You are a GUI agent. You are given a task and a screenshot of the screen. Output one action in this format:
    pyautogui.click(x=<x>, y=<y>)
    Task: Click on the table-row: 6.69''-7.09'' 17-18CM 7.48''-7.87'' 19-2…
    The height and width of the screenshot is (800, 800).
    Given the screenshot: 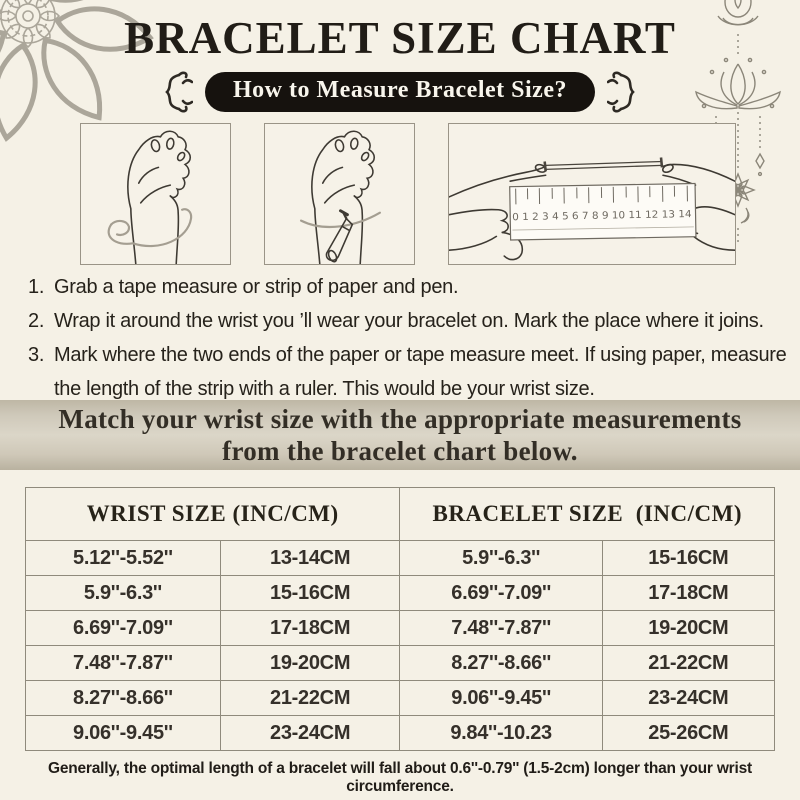 What is the action you would take?
    pyautogui.click(x=400, y=628)
    